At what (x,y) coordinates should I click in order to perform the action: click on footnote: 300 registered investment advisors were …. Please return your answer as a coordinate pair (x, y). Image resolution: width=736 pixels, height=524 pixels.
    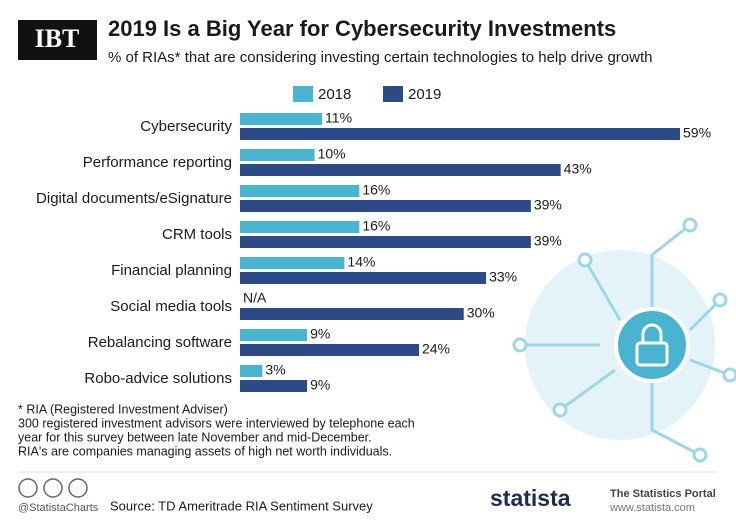
    Looking at the image, I should click on (216, 423).